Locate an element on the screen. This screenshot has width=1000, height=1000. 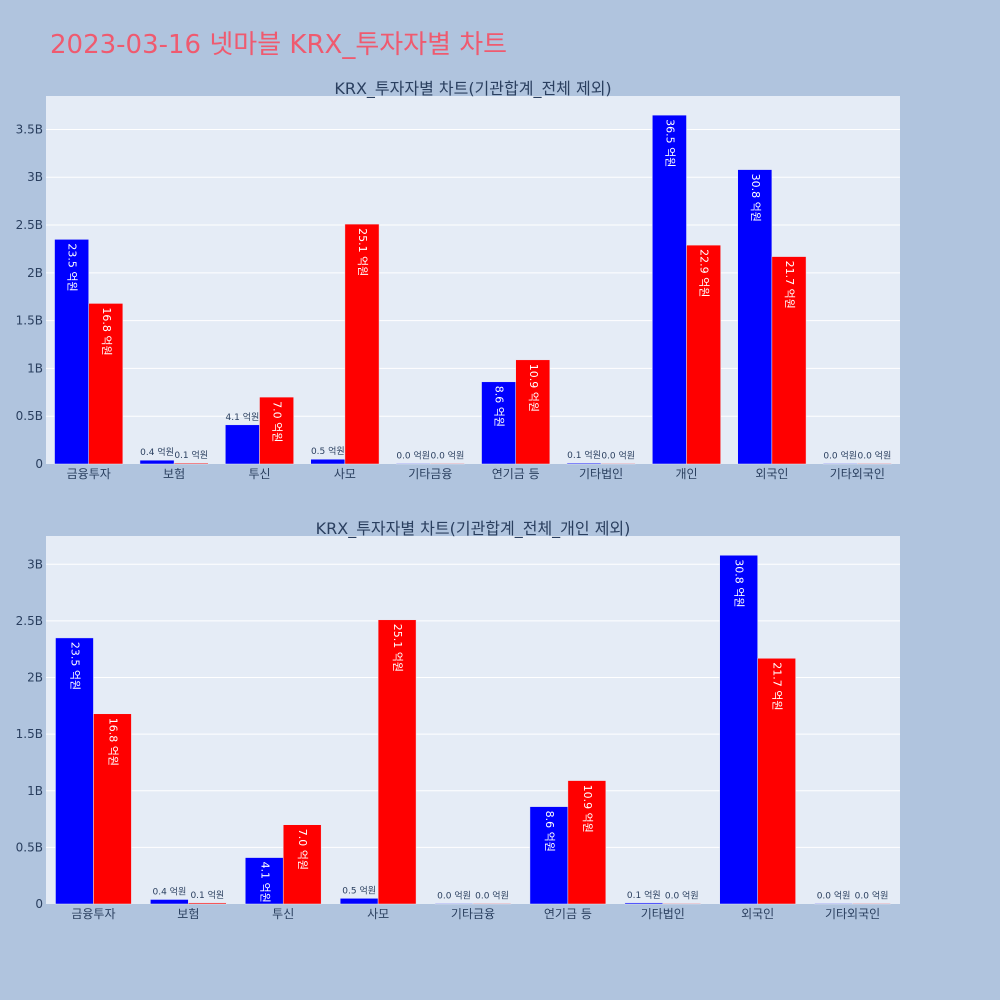
bar-data-label: 22.9 억원 is located at coordinates (704, 273).